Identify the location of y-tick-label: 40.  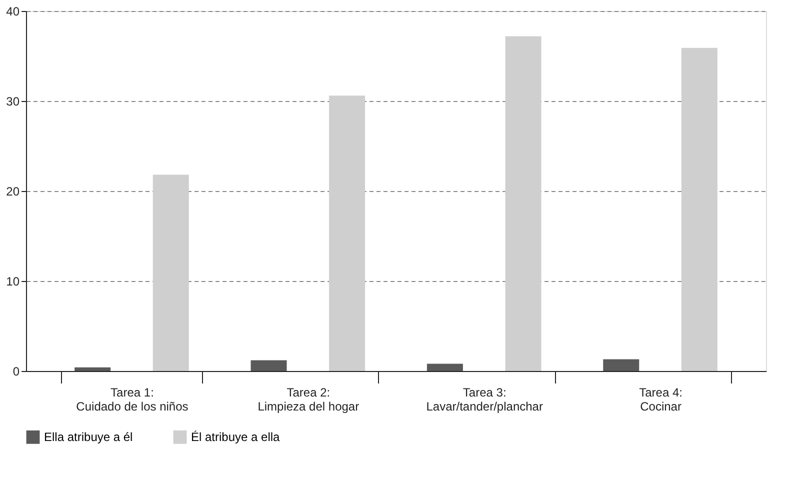
(13, 11).